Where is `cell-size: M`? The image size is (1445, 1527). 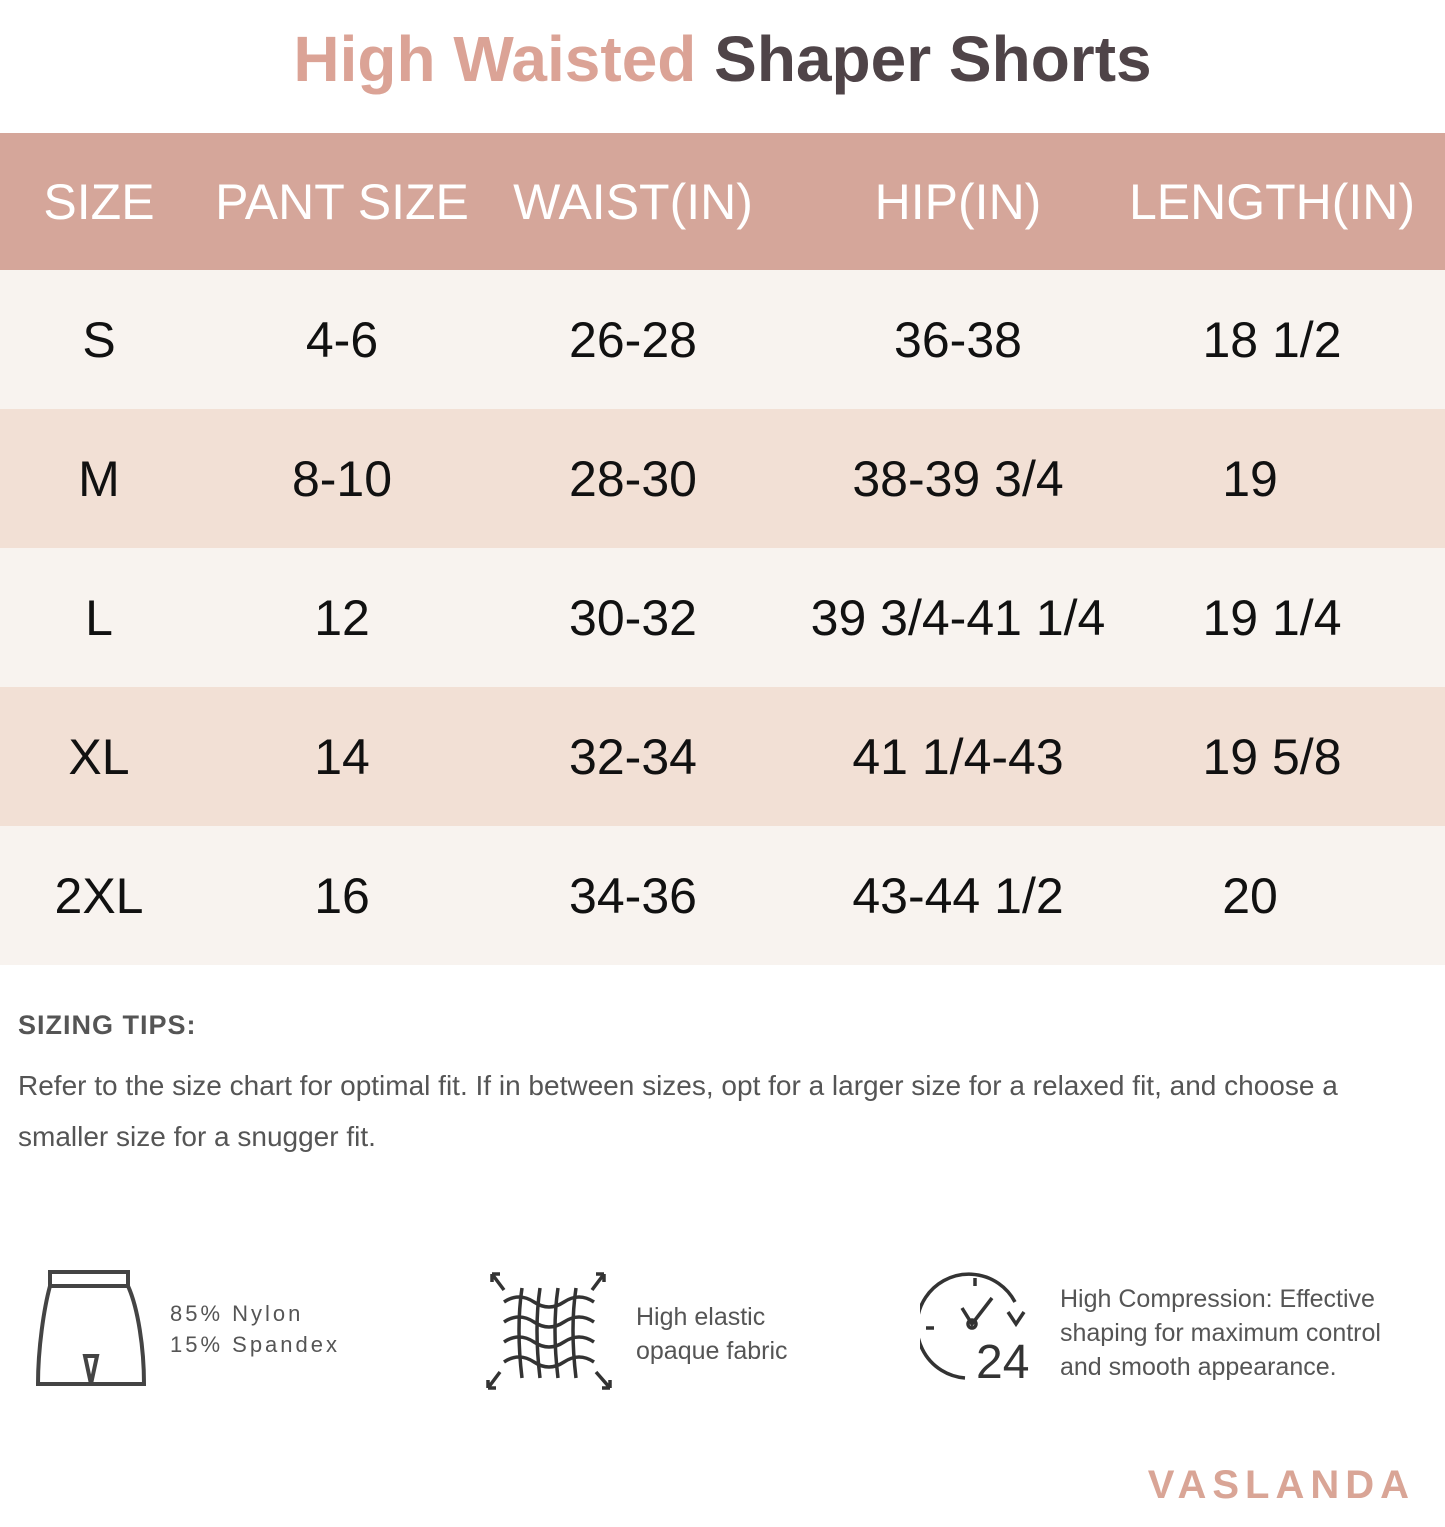
cell-size: M is located at coordinates (99, 478).